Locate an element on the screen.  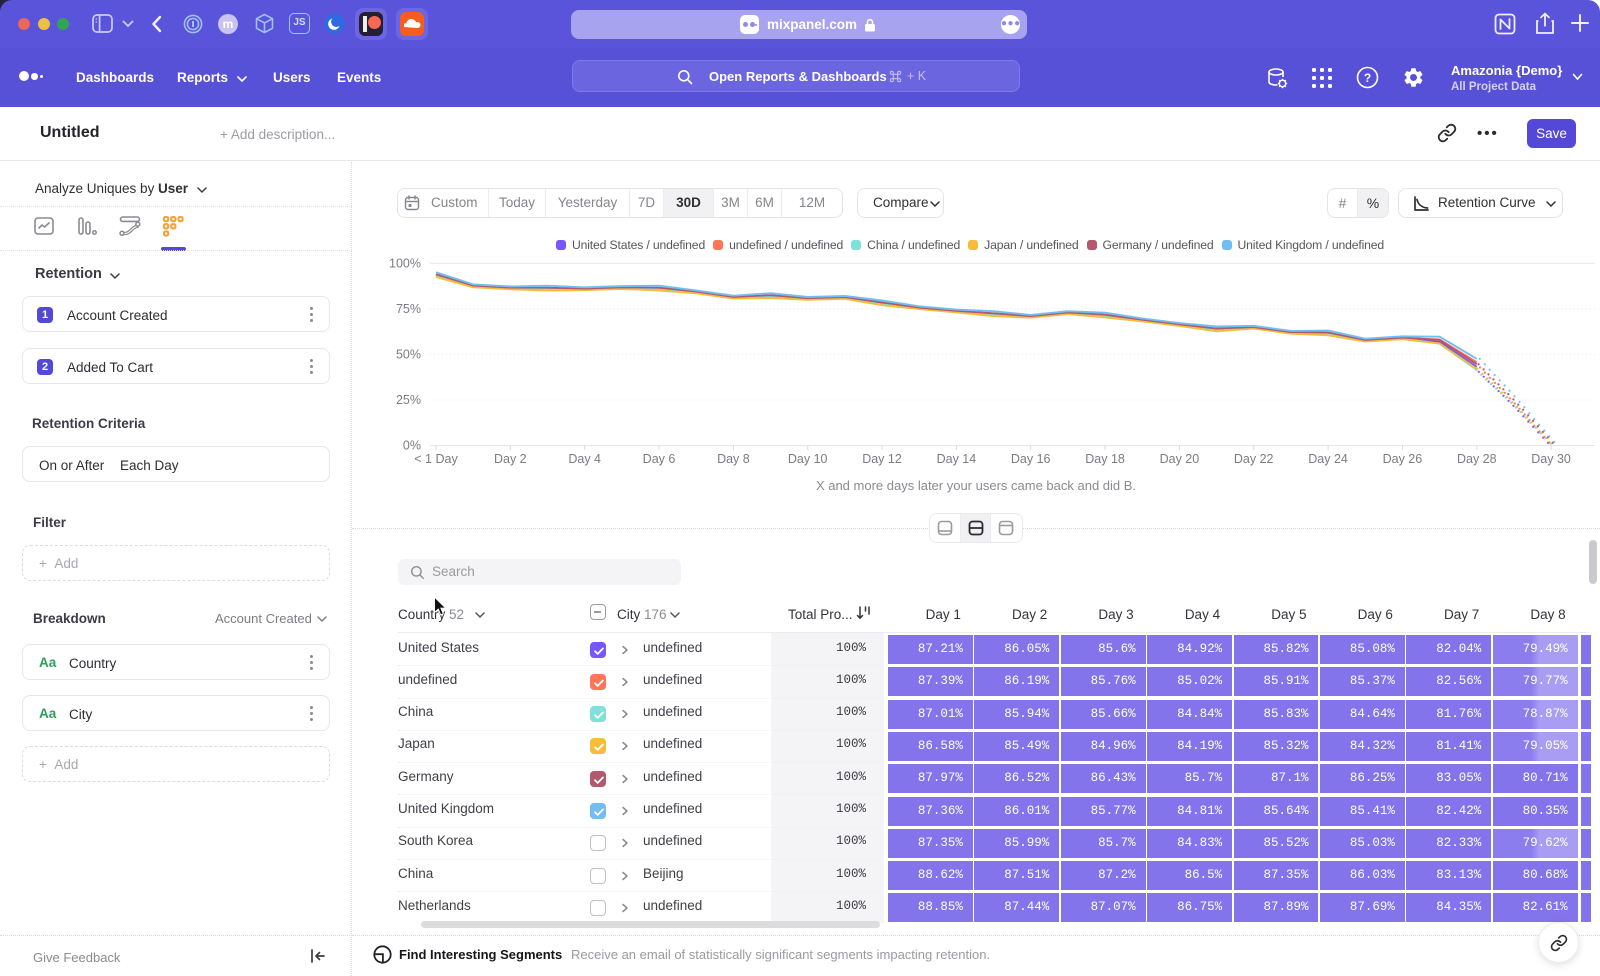
svg-text: Day 26 is located at coordinates (1403, 459).